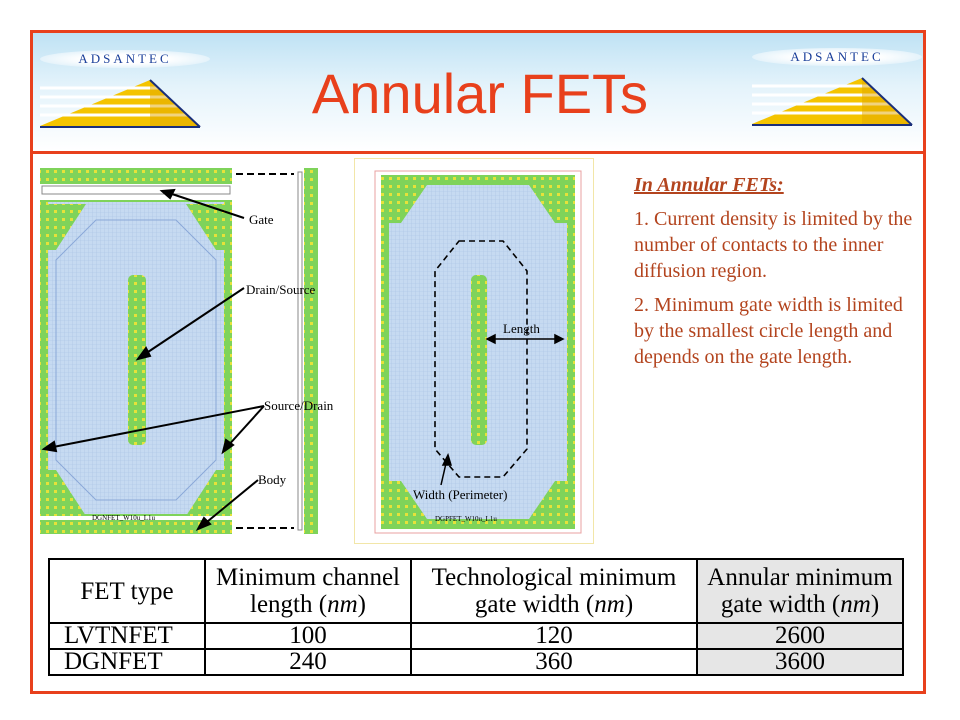  Describe the element at coordinates (800, 636) in the screenshot. I see `table-cell: 2600` at that location.